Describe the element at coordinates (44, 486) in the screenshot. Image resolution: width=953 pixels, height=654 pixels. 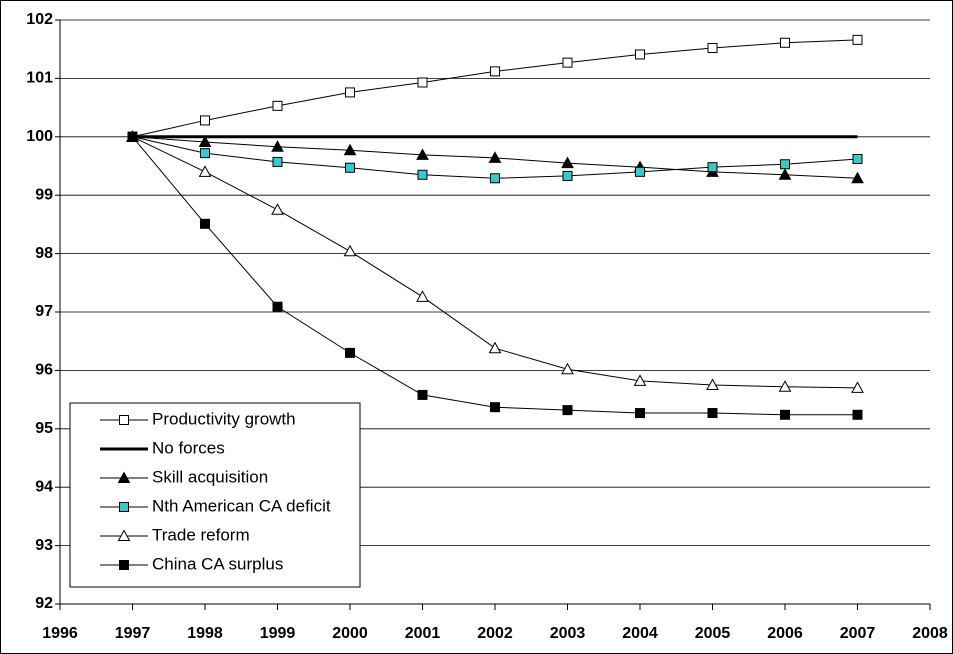
I see `y-tick-label: 94` at that location.